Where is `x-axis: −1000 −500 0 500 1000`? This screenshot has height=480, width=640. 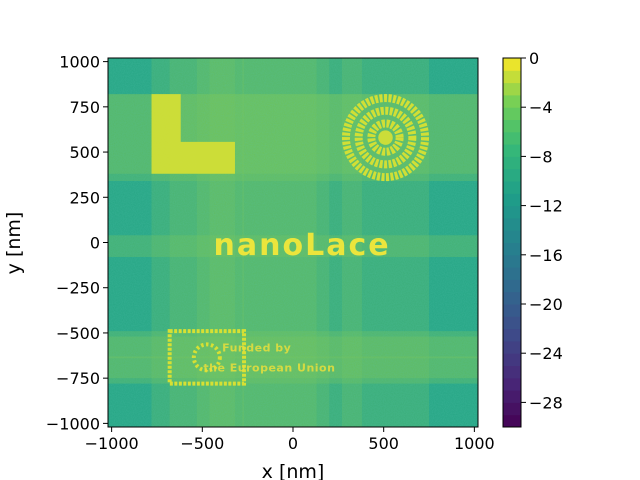
x-axis: −1000 −500 0 500 1000 is located at coordinates (290, 440).